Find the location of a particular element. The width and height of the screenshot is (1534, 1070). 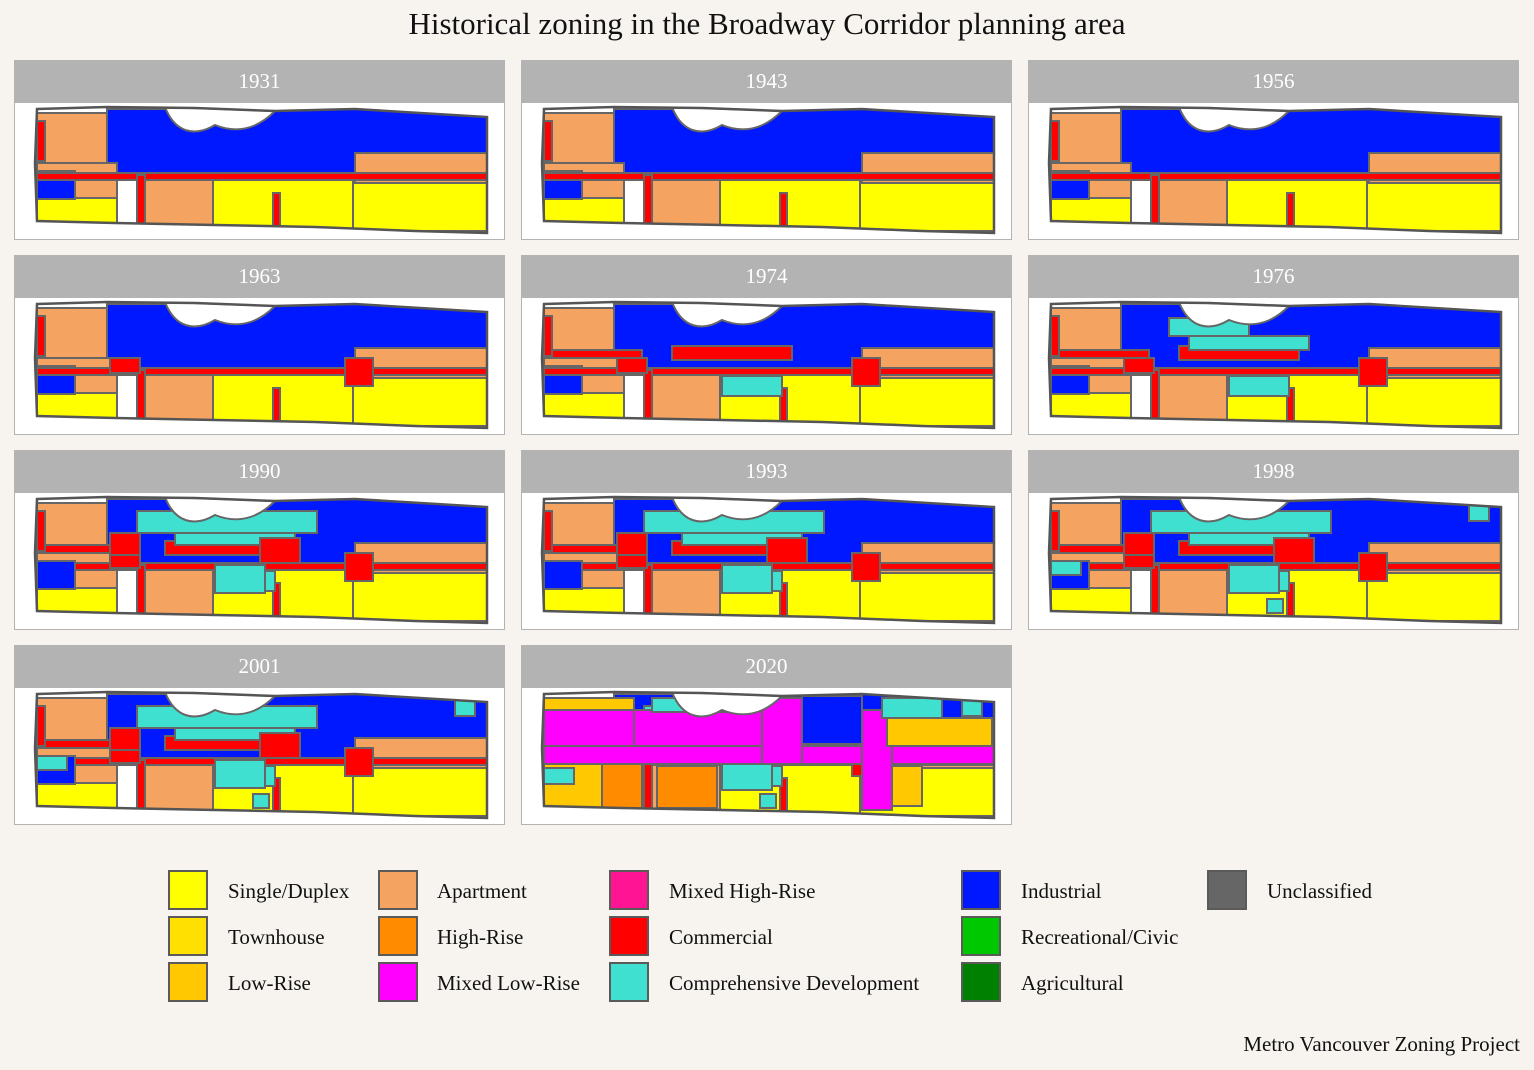

panel-1976: 1976 is located at coordinates (1273, 345).